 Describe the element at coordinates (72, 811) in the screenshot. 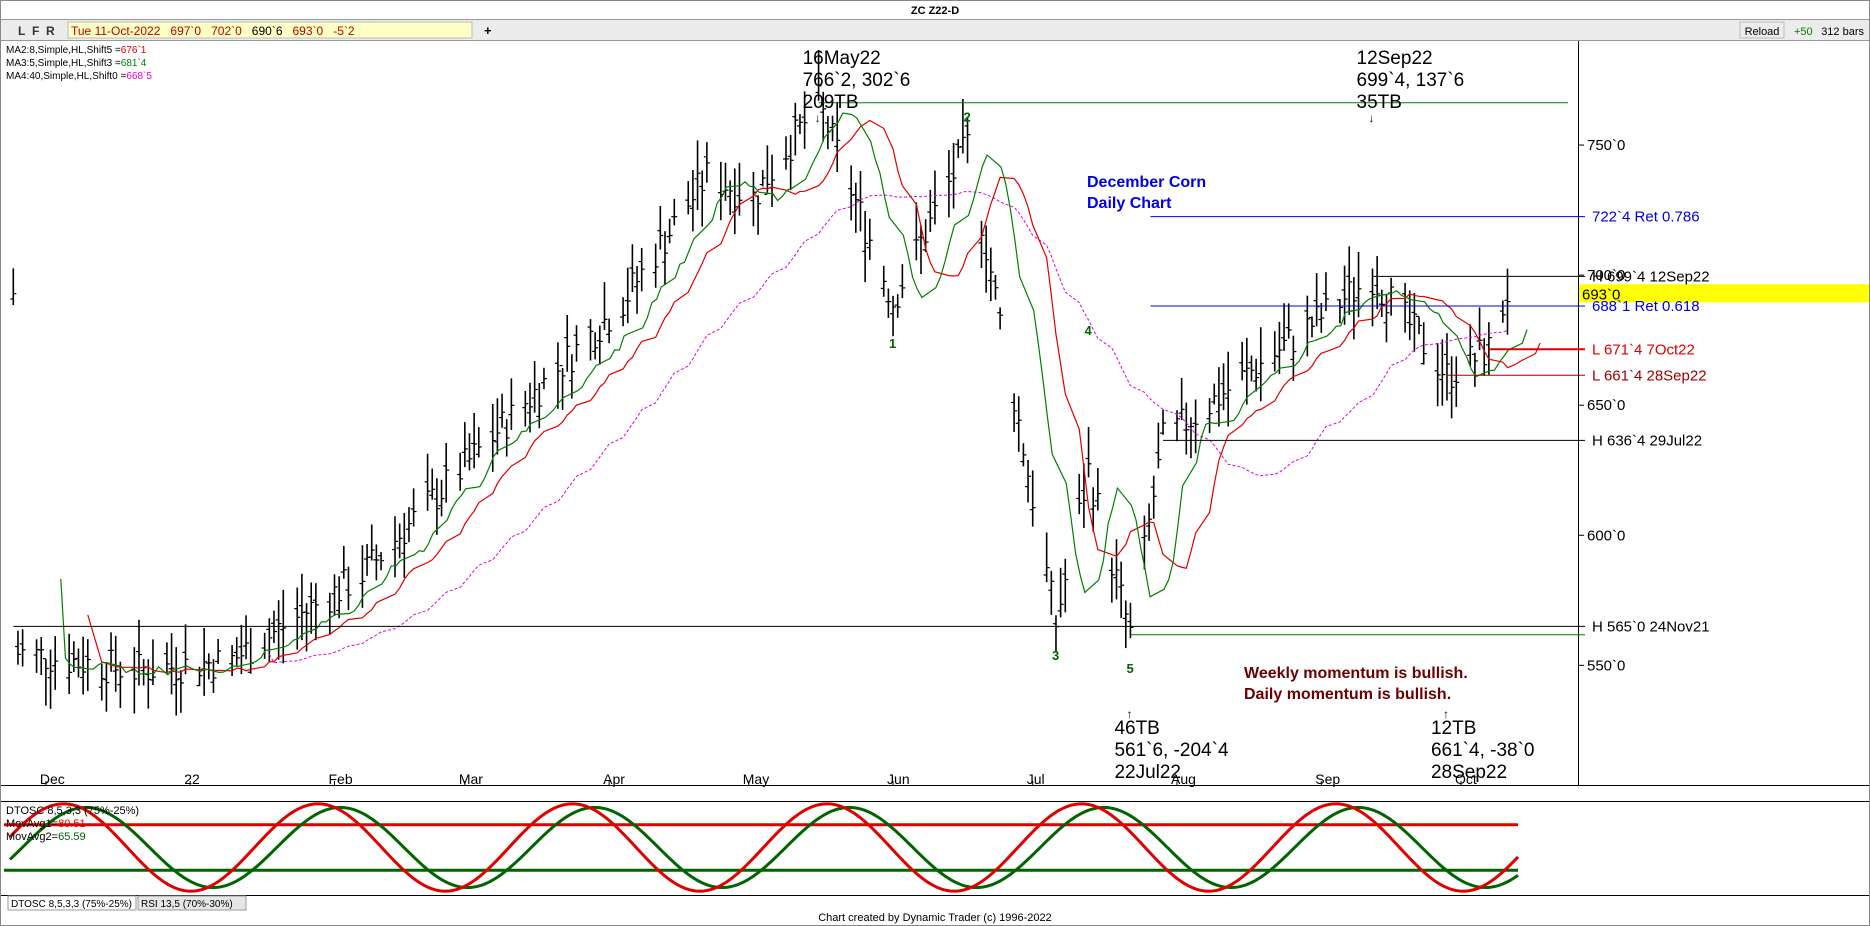

I see `osc-title: DTOSC 8,5,3,3 (75%-25%)` at that location.